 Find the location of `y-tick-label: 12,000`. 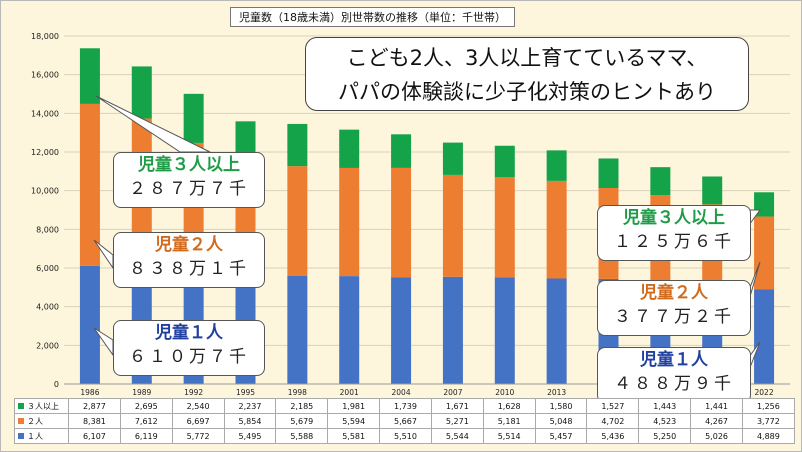

y-tick-label: 12,000 is located at coordinates (45, 152).